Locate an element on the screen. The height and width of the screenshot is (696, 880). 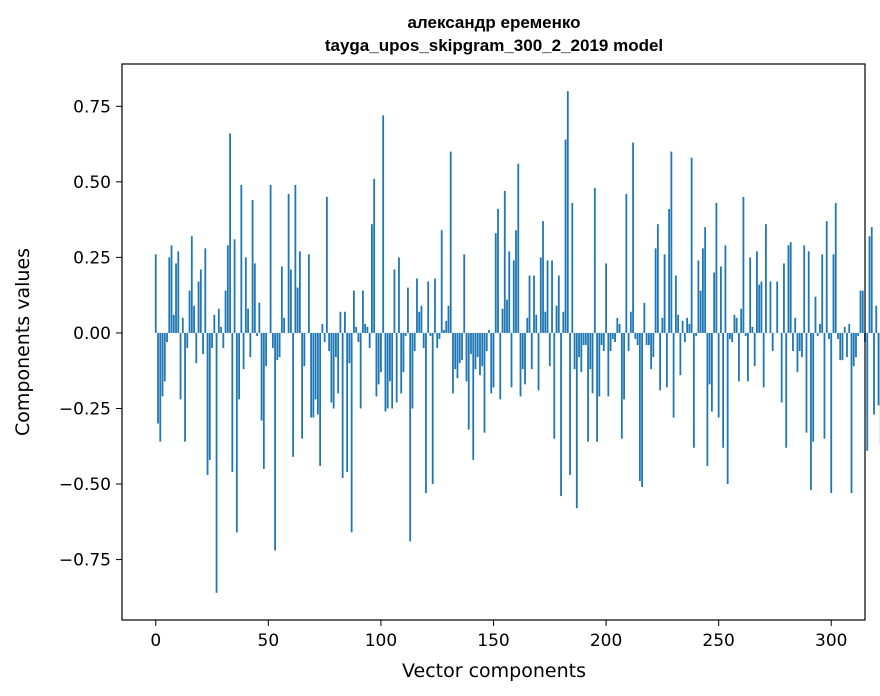
x-ticks-group: 0 50 100 150 200 250 300 is located at coordinates (498, 635).